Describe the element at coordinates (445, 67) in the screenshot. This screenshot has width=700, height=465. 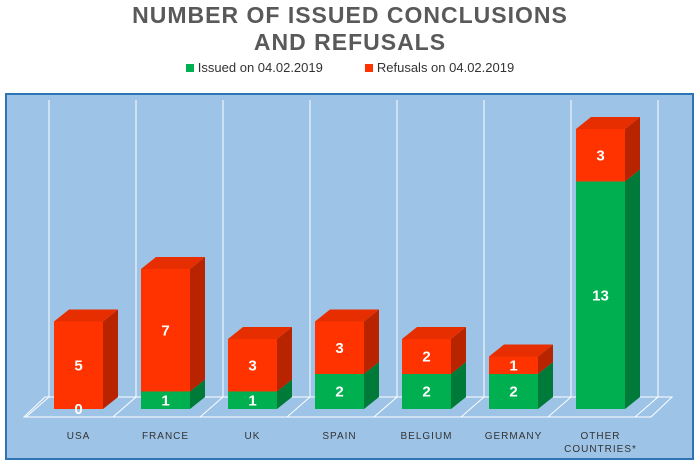
I see `legend-label-refusals: Refusals on 04.02.2019` at that location.